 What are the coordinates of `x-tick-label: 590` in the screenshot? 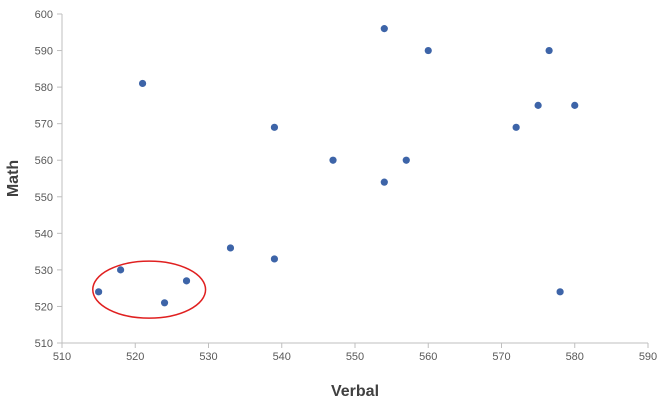 It's located at (648, 357).